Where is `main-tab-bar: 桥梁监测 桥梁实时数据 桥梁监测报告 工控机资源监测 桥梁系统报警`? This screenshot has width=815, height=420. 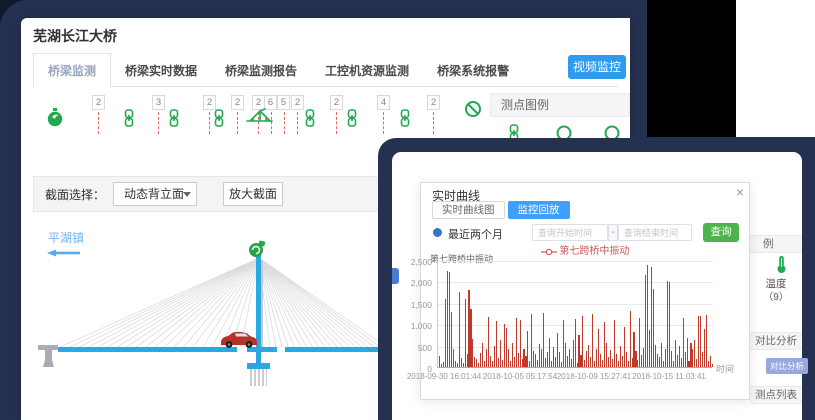 main-tab-bar: 桥梁监测 桥梁实时数据 桥梁监测报告 工控机资源监测 桥梁系统报警 is located at coordinates (278, 70).